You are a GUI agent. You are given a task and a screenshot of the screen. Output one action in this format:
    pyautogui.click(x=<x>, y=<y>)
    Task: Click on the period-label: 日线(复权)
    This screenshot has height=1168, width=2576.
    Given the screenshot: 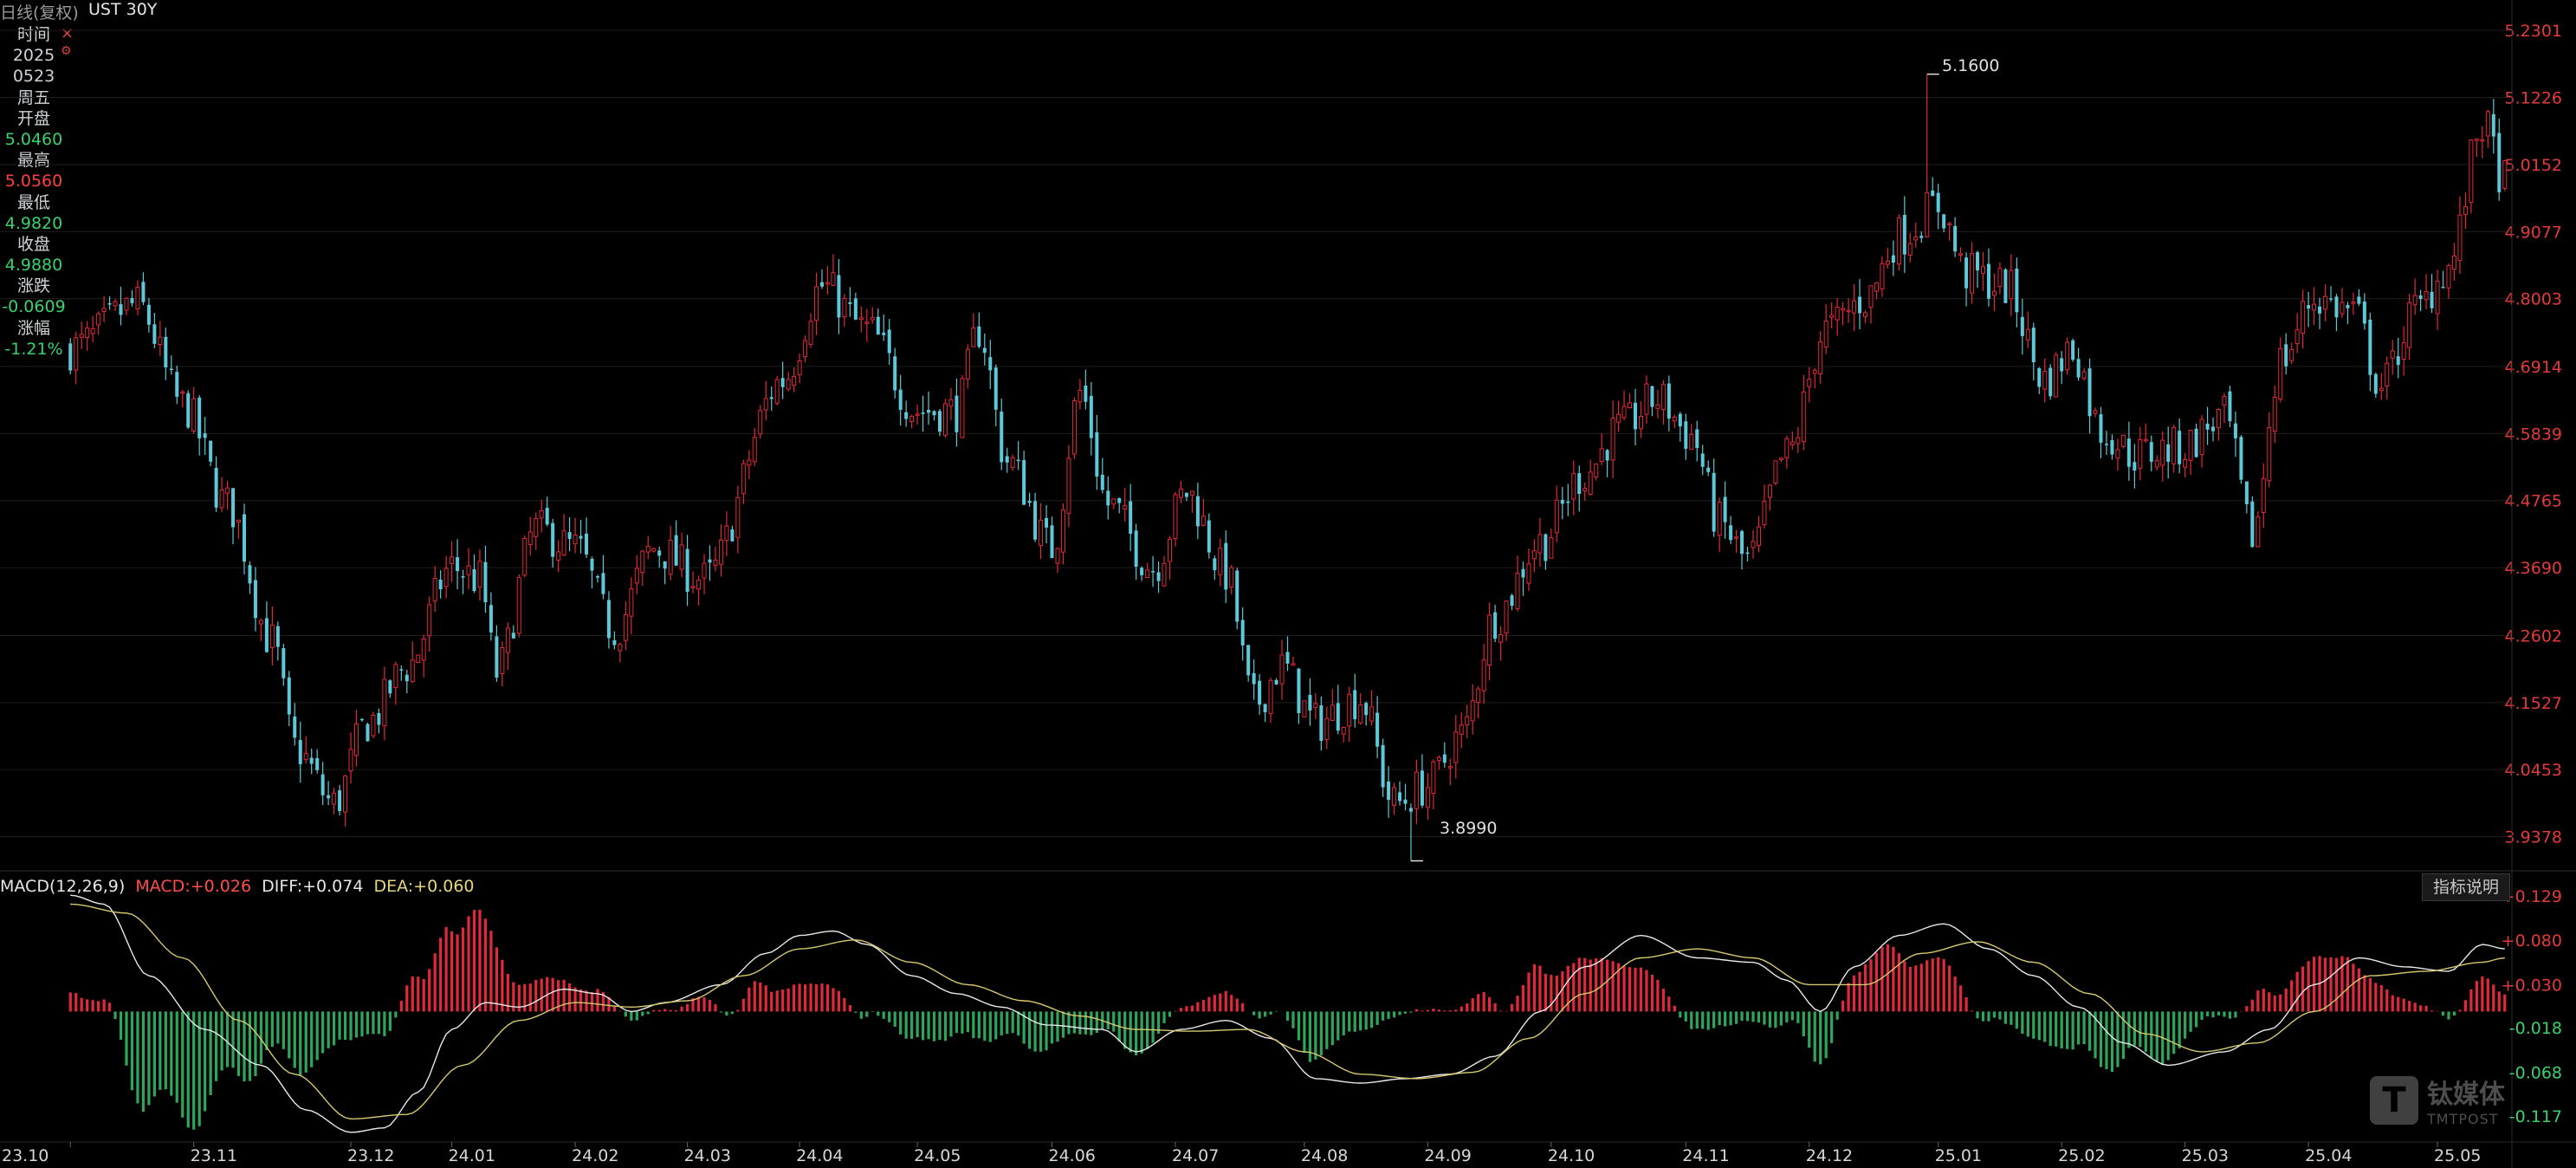 What is the action you would take?
    pyautogui.click(x=39, y=13)
    